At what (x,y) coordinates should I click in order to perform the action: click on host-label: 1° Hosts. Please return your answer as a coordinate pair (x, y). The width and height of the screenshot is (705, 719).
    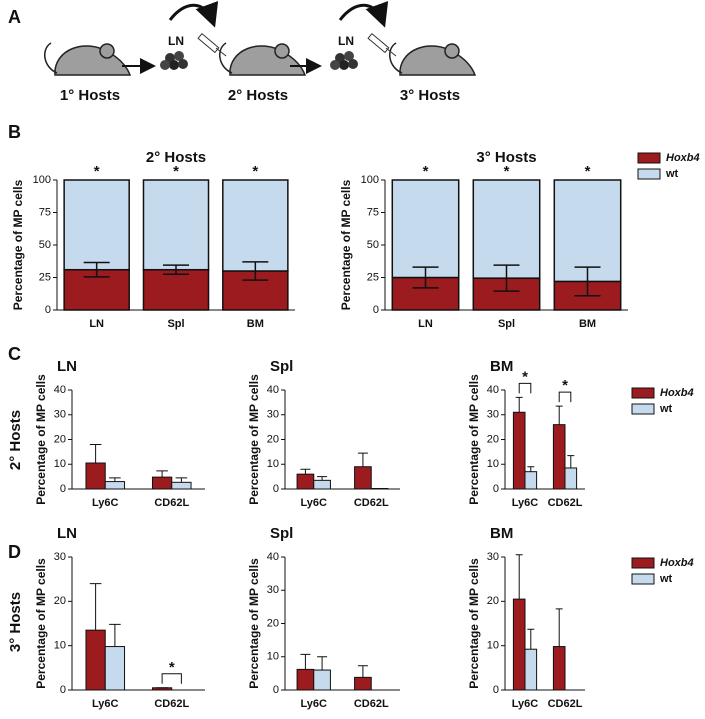
    Looking at the image, I should click on (90, 95).